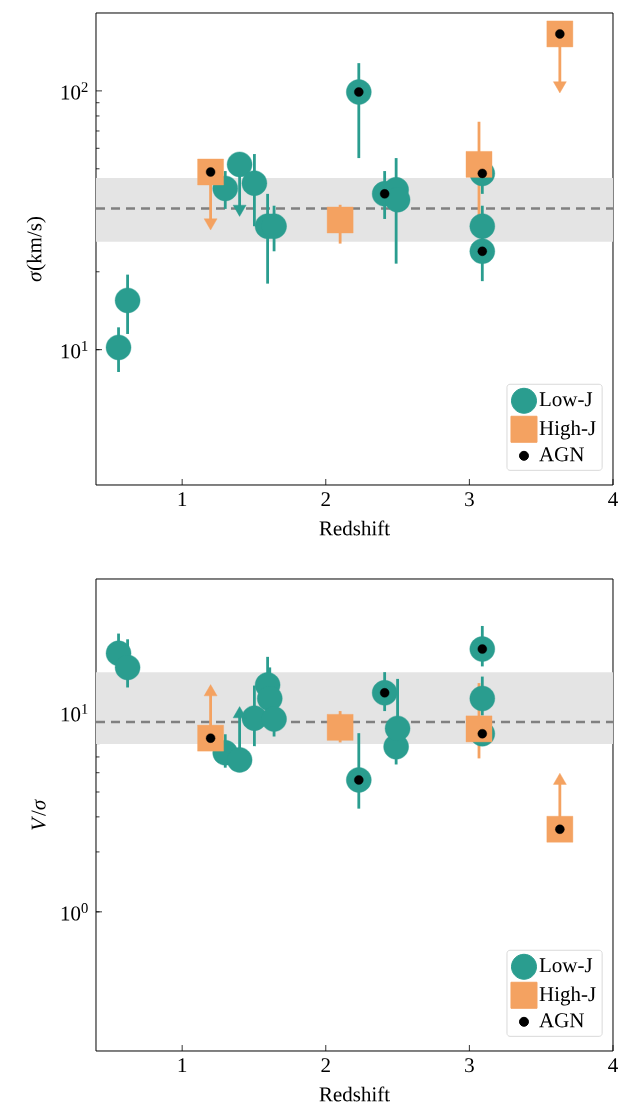 The width and height of the screenshot is (625, 1115). What do you see at coordinates (74, 912) in the screenshot?
I see `y-tick-label: 10$^{0}$` at bounding box center [74, 912].